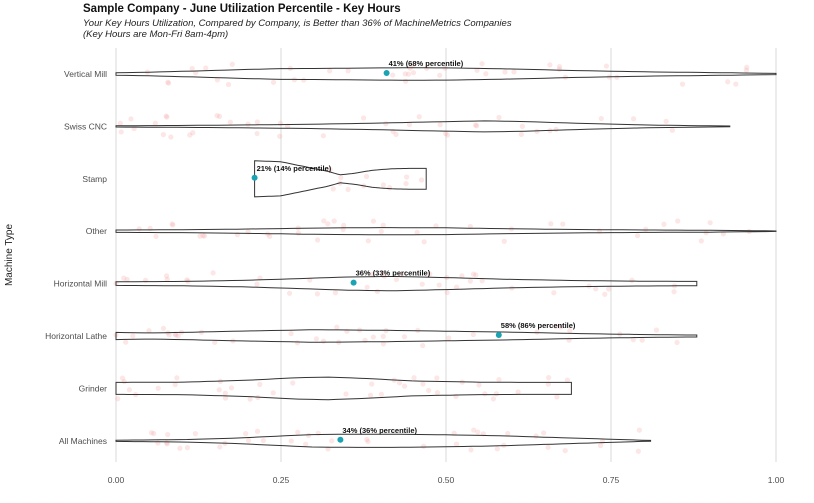 The width and height of the screenshot is (814, 503). I want to click on x-tick-label: 0.75, so click(611, 480).